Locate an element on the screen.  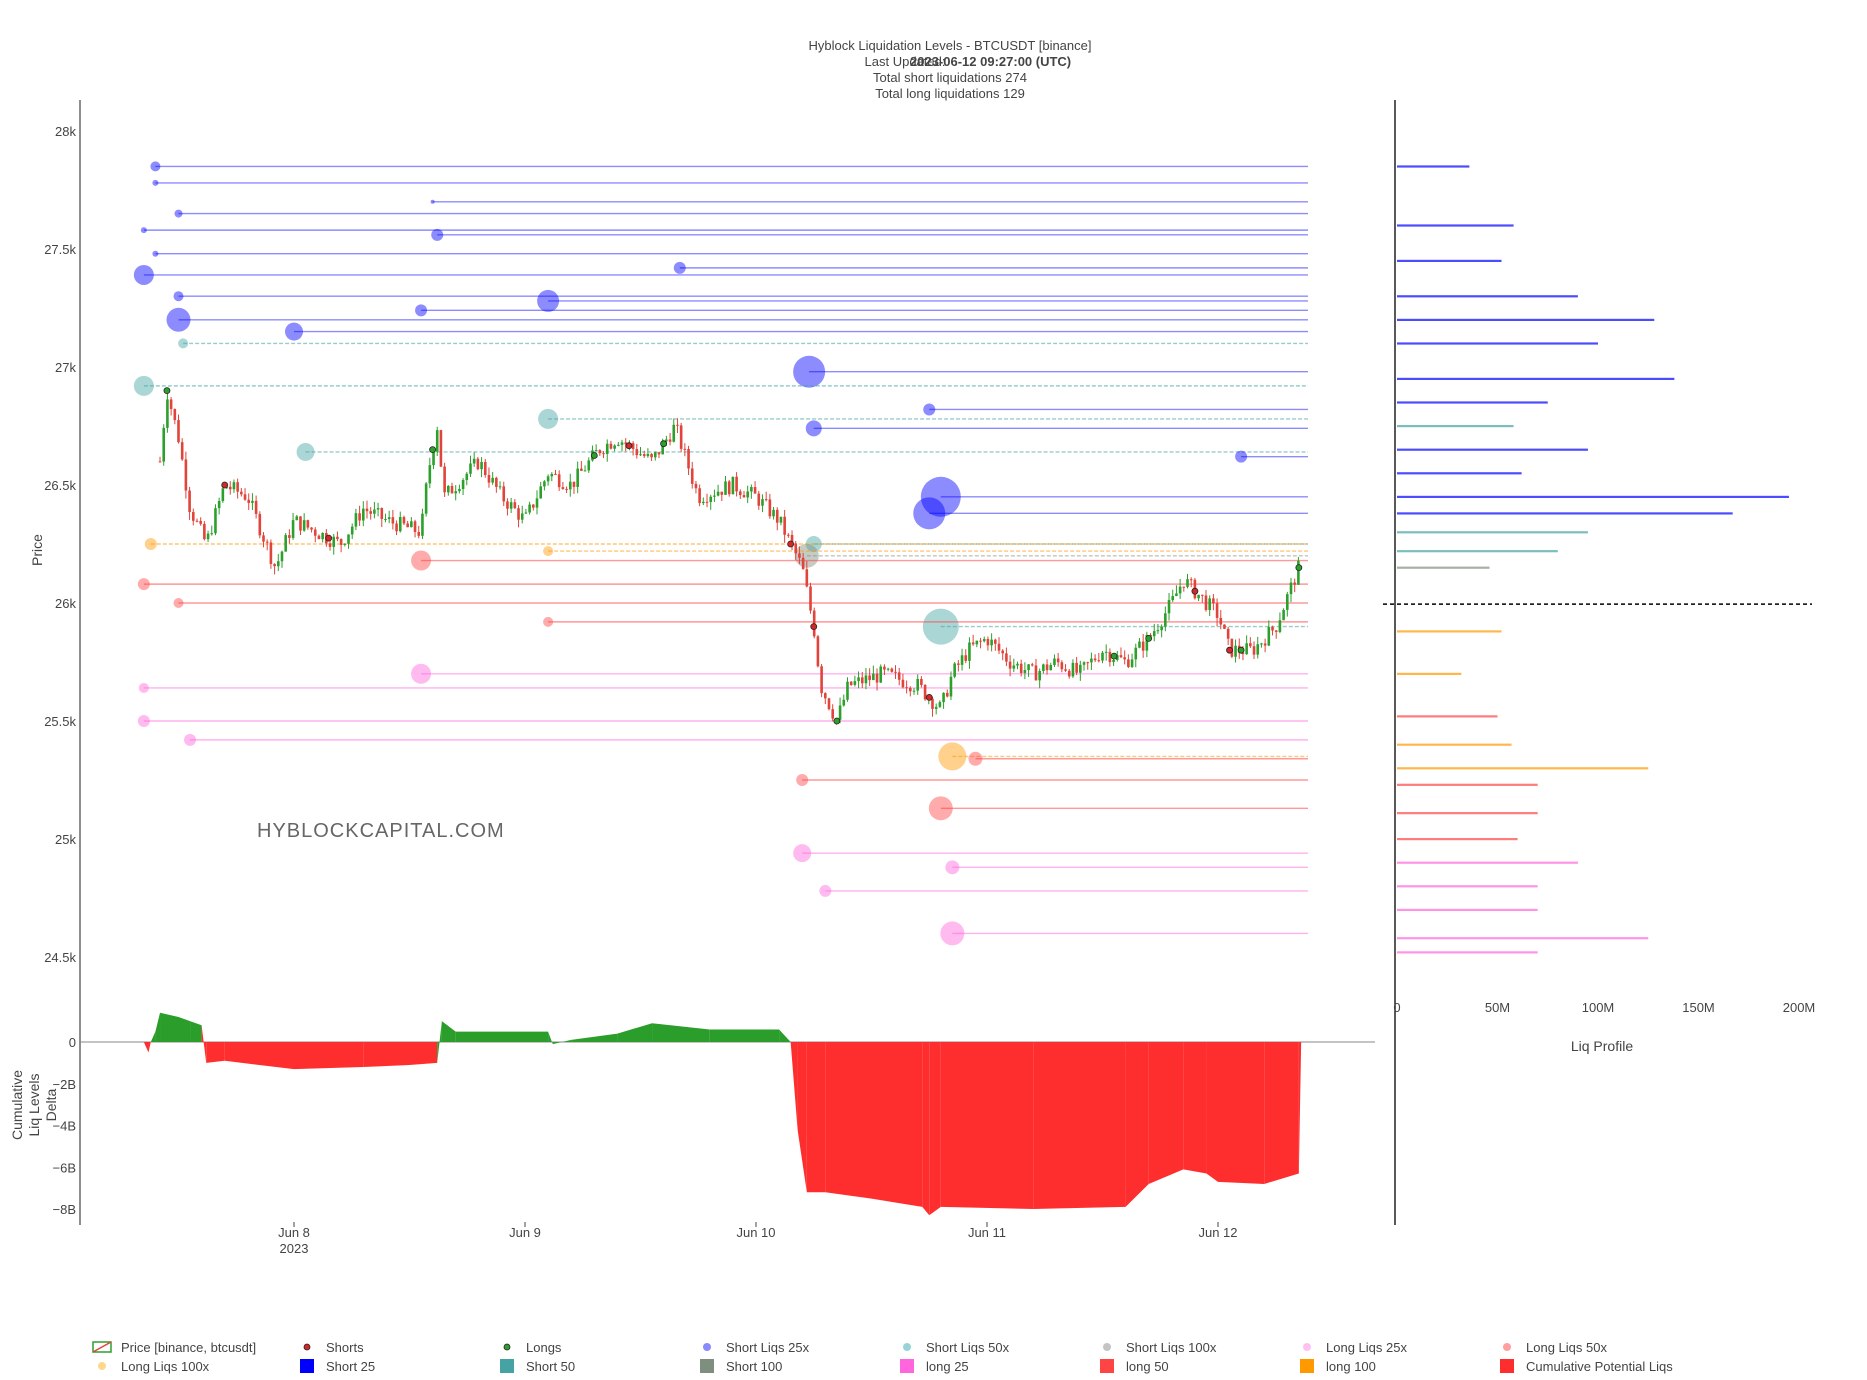
x-tick-label: Jun 8 is located at coordinates (294, 1232).